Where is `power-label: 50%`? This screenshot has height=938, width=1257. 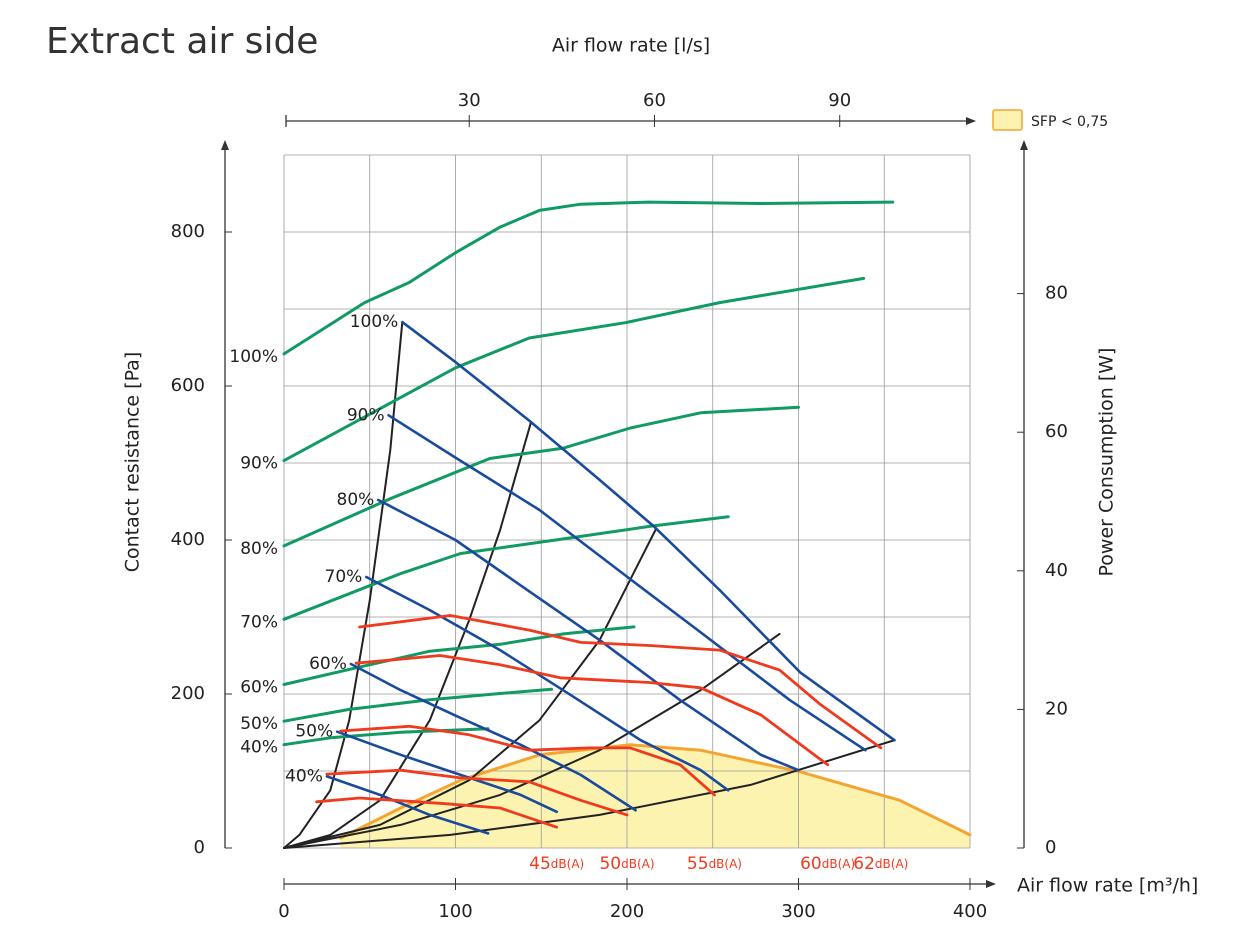
power-label: 50% is located at coordinates (259, 724).